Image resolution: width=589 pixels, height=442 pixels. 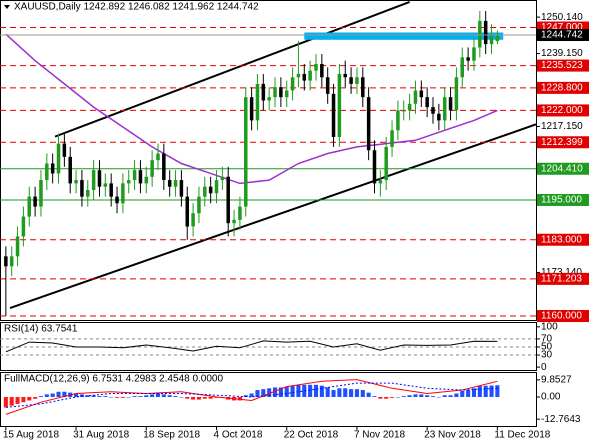 I want to click on rsi-title: RSI(14) 63.7541, so click(x=41, y=329).